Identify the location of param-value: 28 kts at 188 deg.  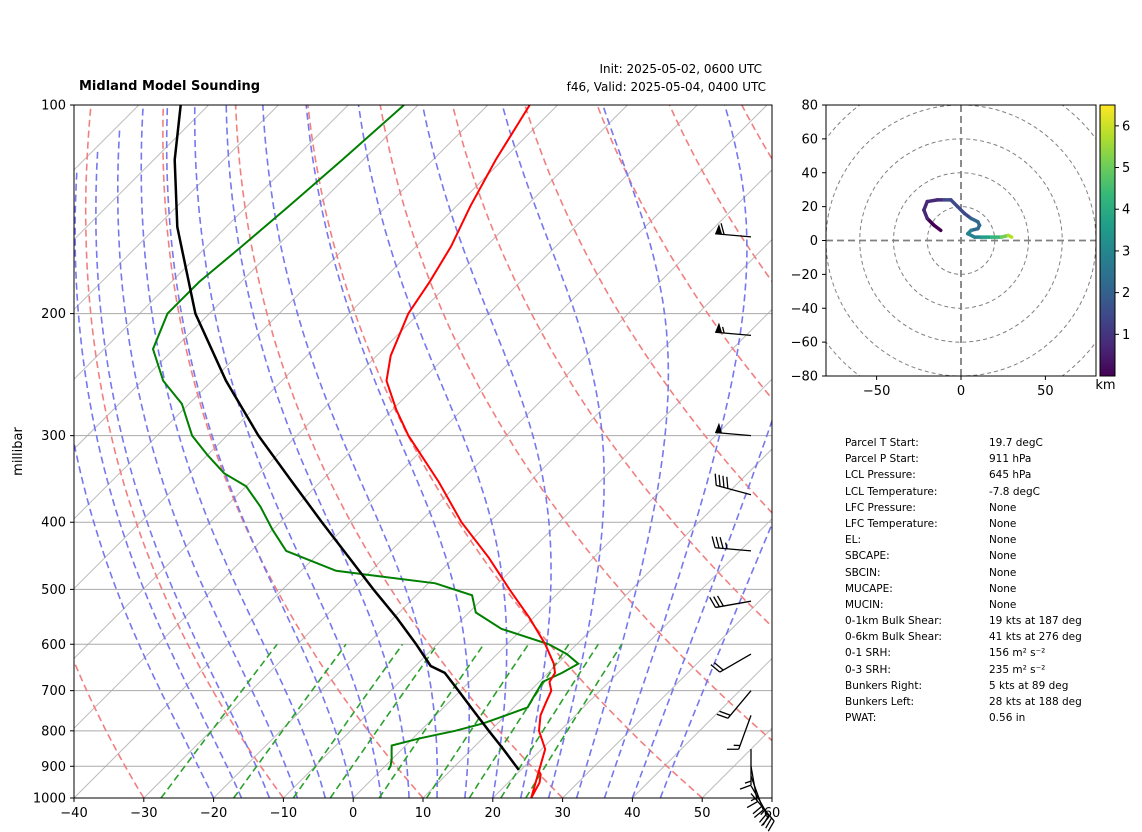
(1035, 702).